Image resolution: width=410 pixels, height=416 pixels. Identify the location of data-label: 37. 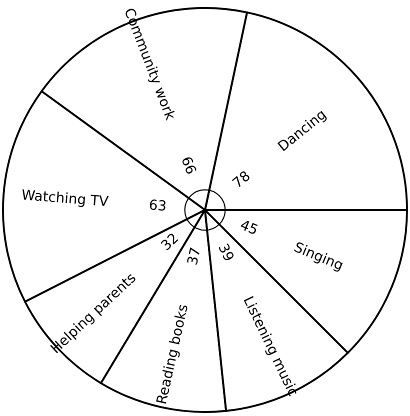
(193, 256).